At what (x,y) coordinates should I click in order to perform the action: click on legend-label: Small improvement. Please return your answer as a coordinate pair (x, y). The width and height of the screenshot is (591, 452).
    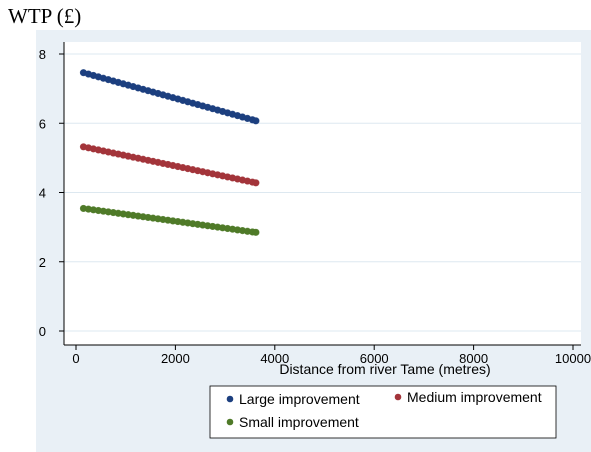
    Looking at the image, I should click on (299, 422).